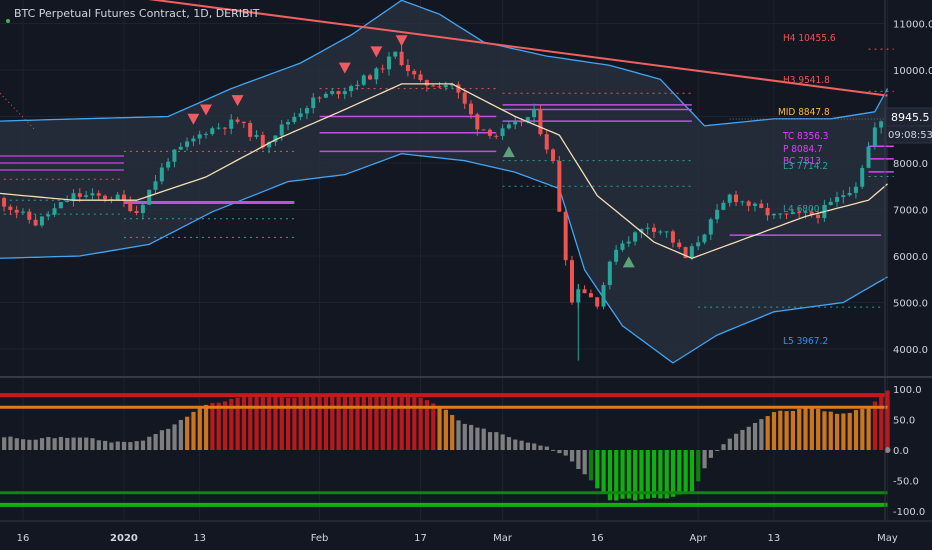 Image resolution: width=932 pixels, height=550 pixels. I want to click on osc-tick-label: 0.0, so click(901, 451).